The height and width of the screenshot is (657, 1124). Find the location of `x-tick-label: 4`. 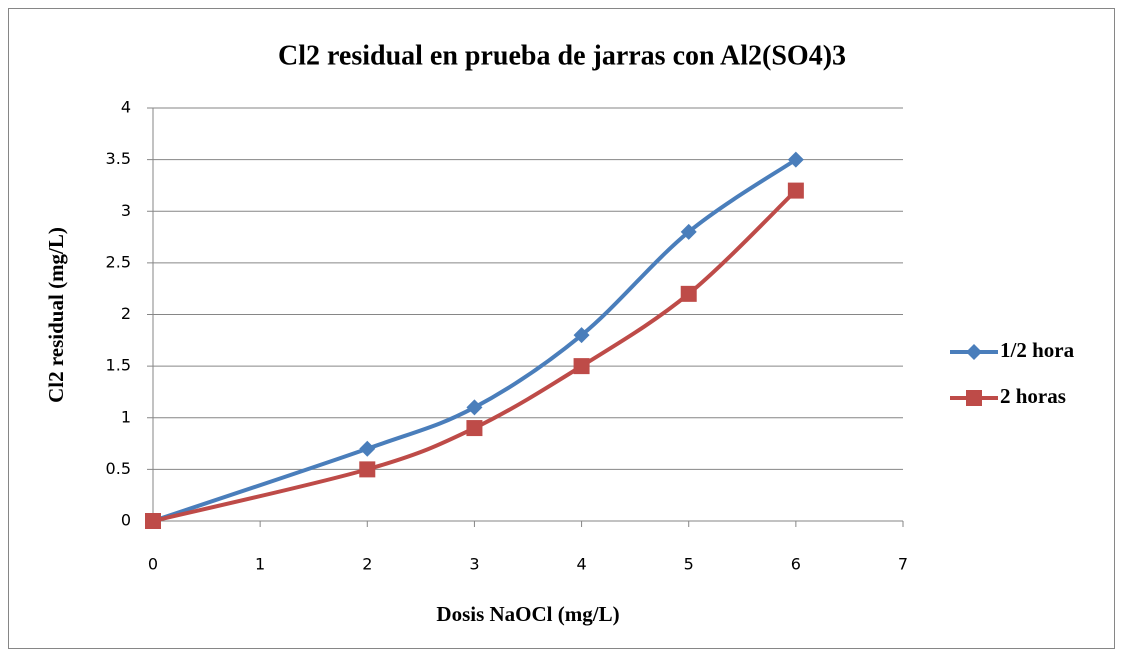

x-tick-label: 4 is located at coordinates (581, 564).